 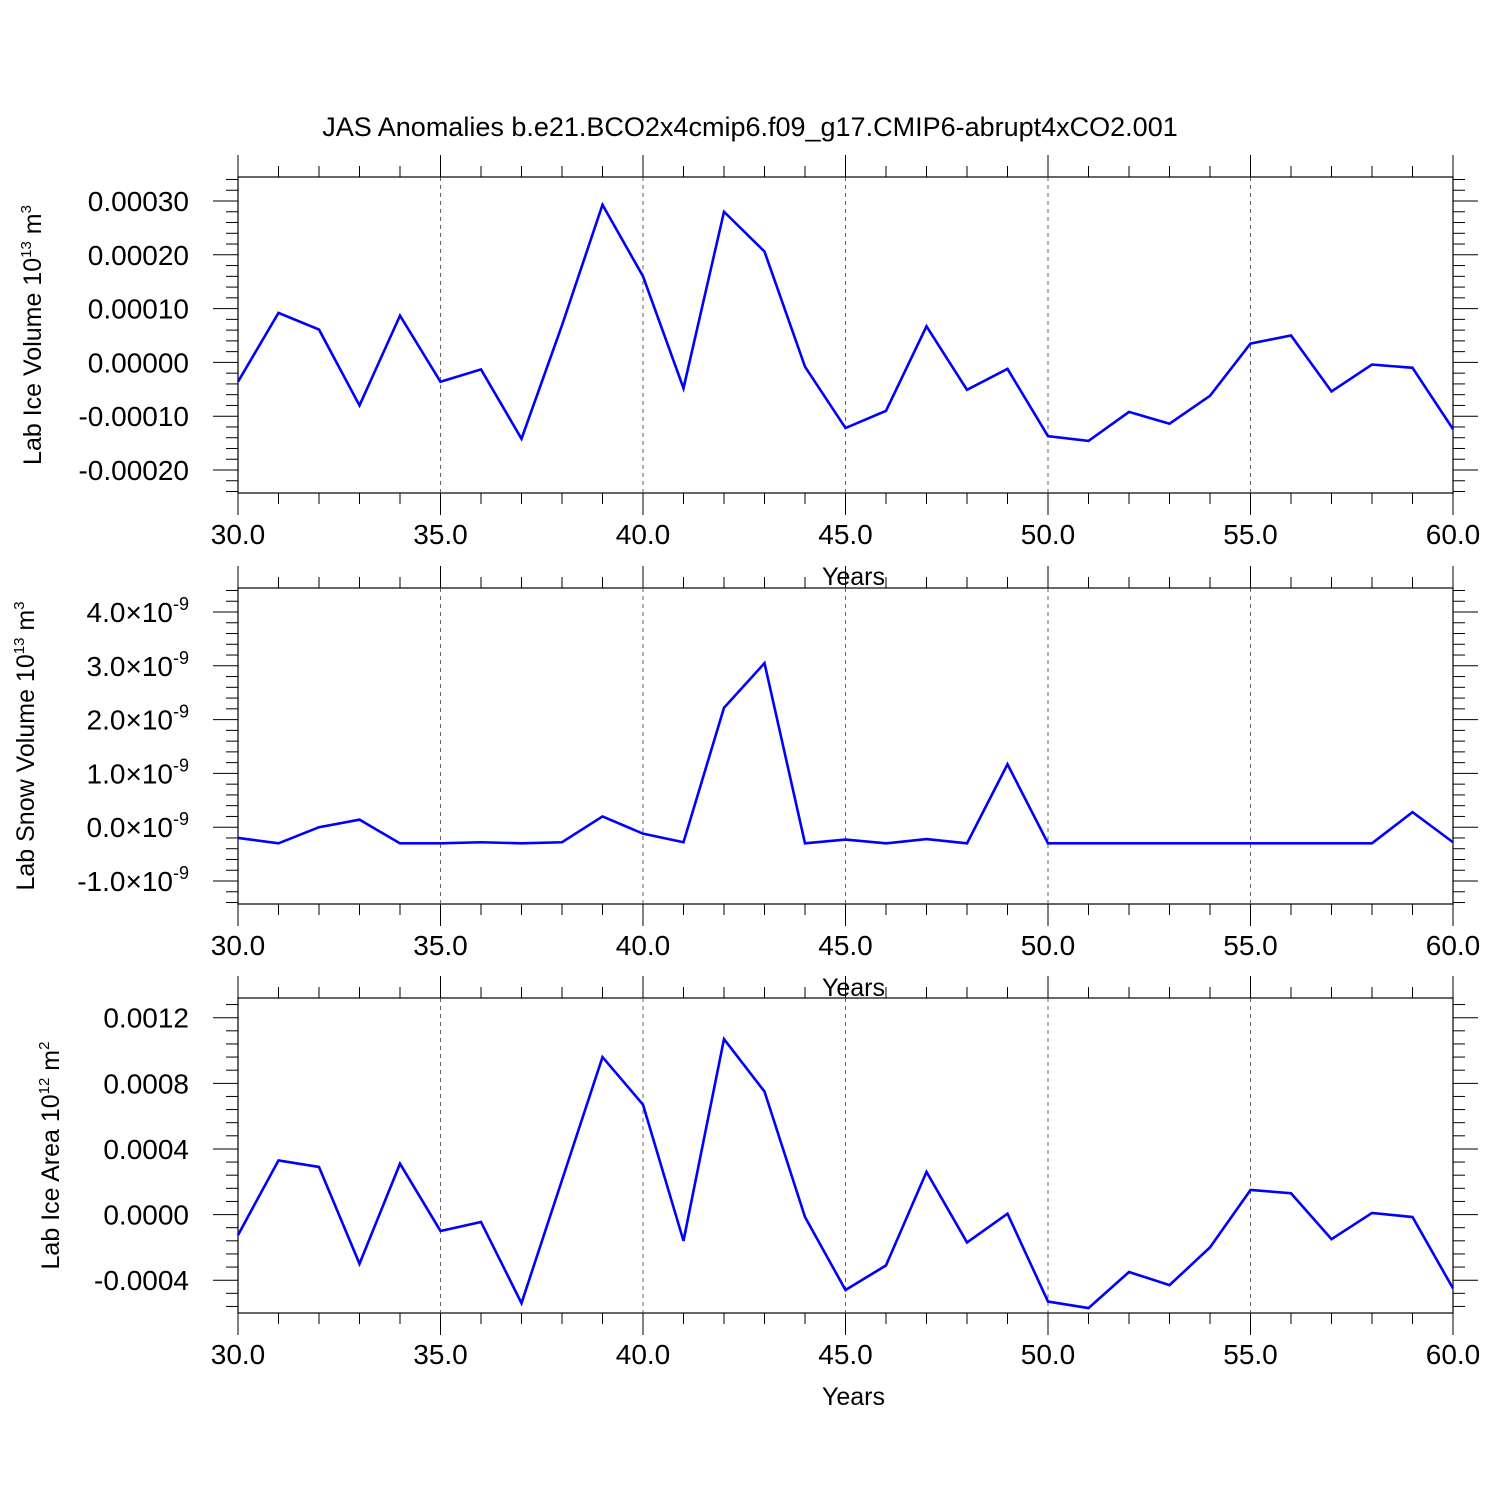 I want to click on y-tick-label: -0.00020, so click(x=133, y=470).